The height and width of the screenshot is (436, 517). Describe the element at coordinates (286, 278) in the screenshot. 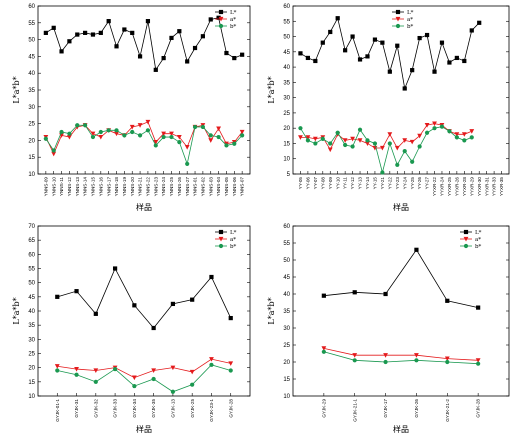

I see `y-tick-label: 45` at that location.